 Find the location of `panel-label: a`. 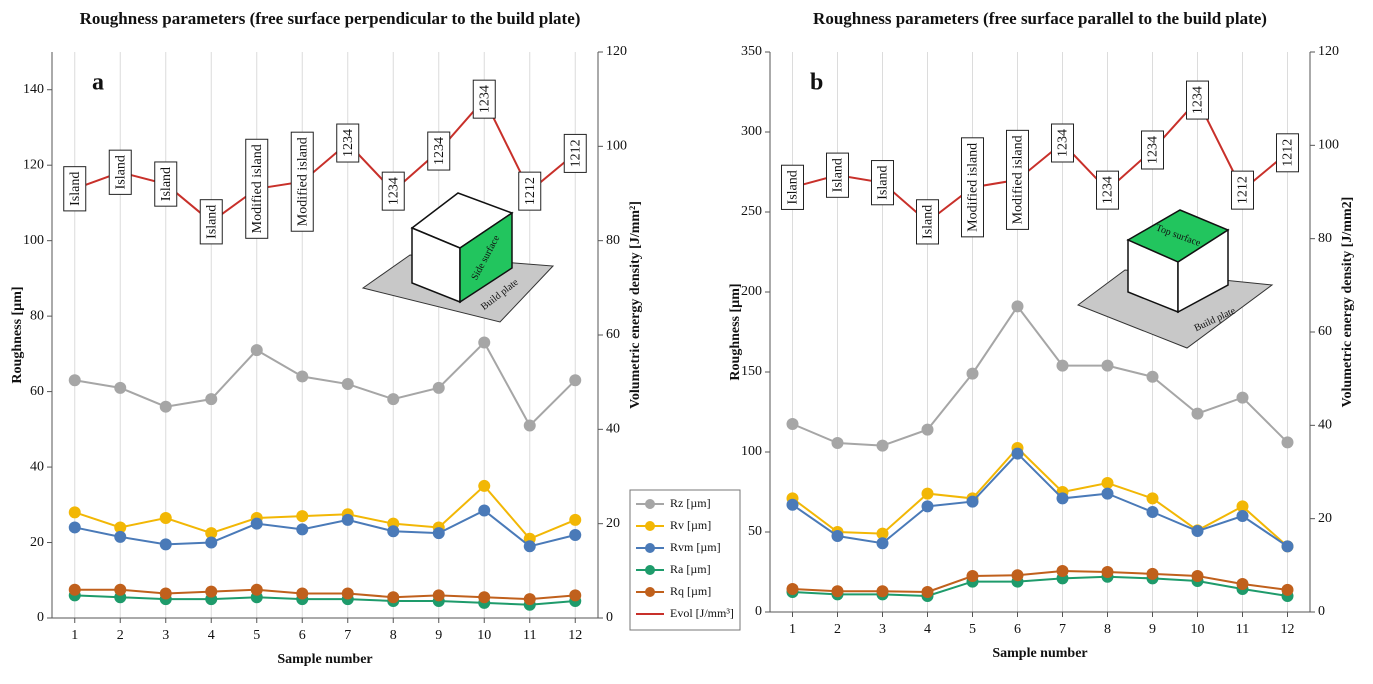

panel-label: a is located at coordinates (98, 83).